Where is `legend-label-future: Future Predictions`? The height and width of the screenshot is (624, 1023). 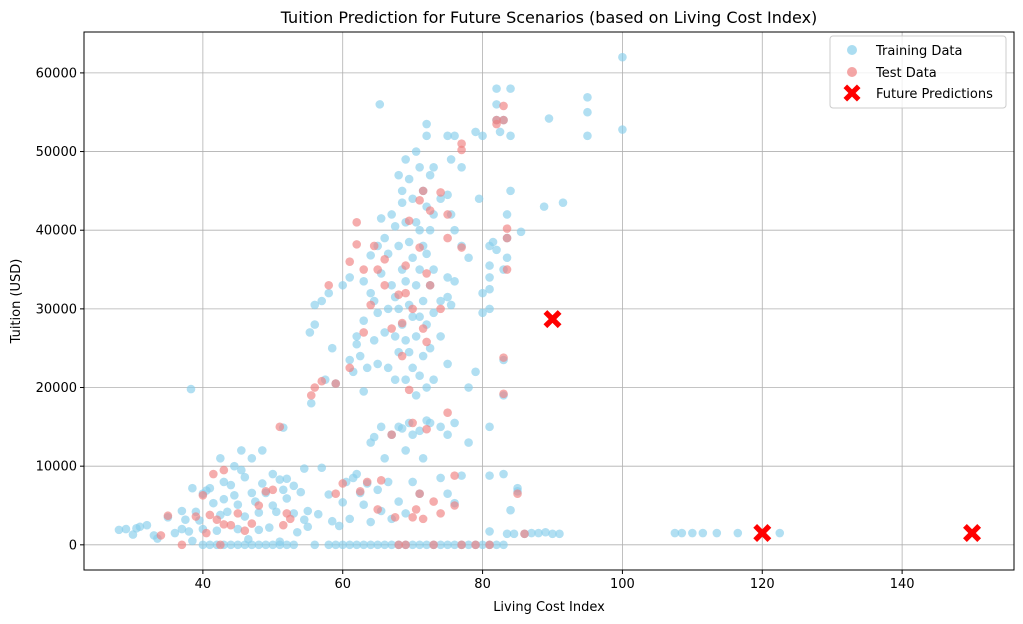
legend-label-future: Future Predictions is located at coordinates (934, 94).